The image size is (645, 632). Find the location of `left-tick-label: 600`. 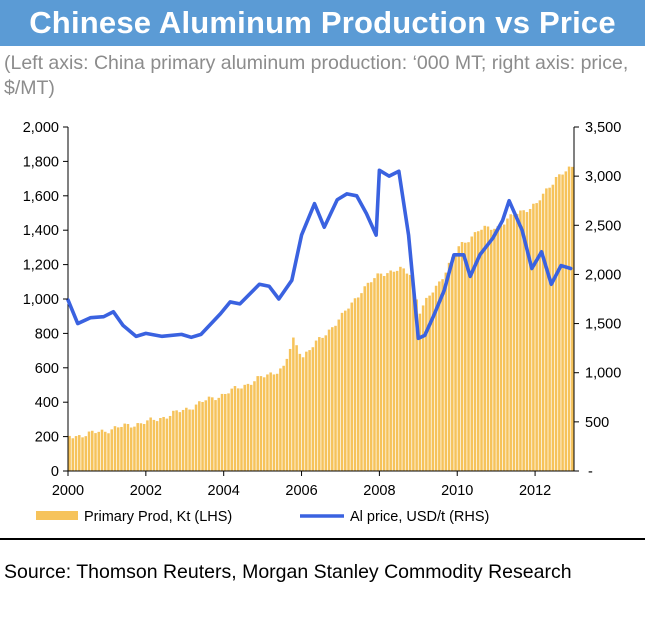

left-tick-label: 600 is located at coordinates (47, 369).